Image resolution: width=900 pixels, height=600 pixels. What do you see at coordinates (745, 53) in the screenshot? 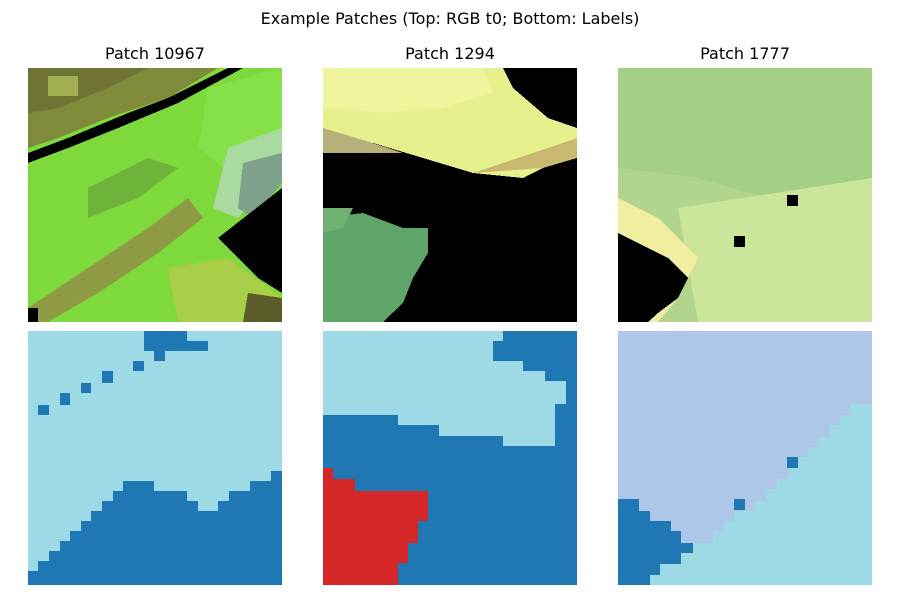
I see `patch-title-3: Patch 1777` at bounding box center [745, 53].